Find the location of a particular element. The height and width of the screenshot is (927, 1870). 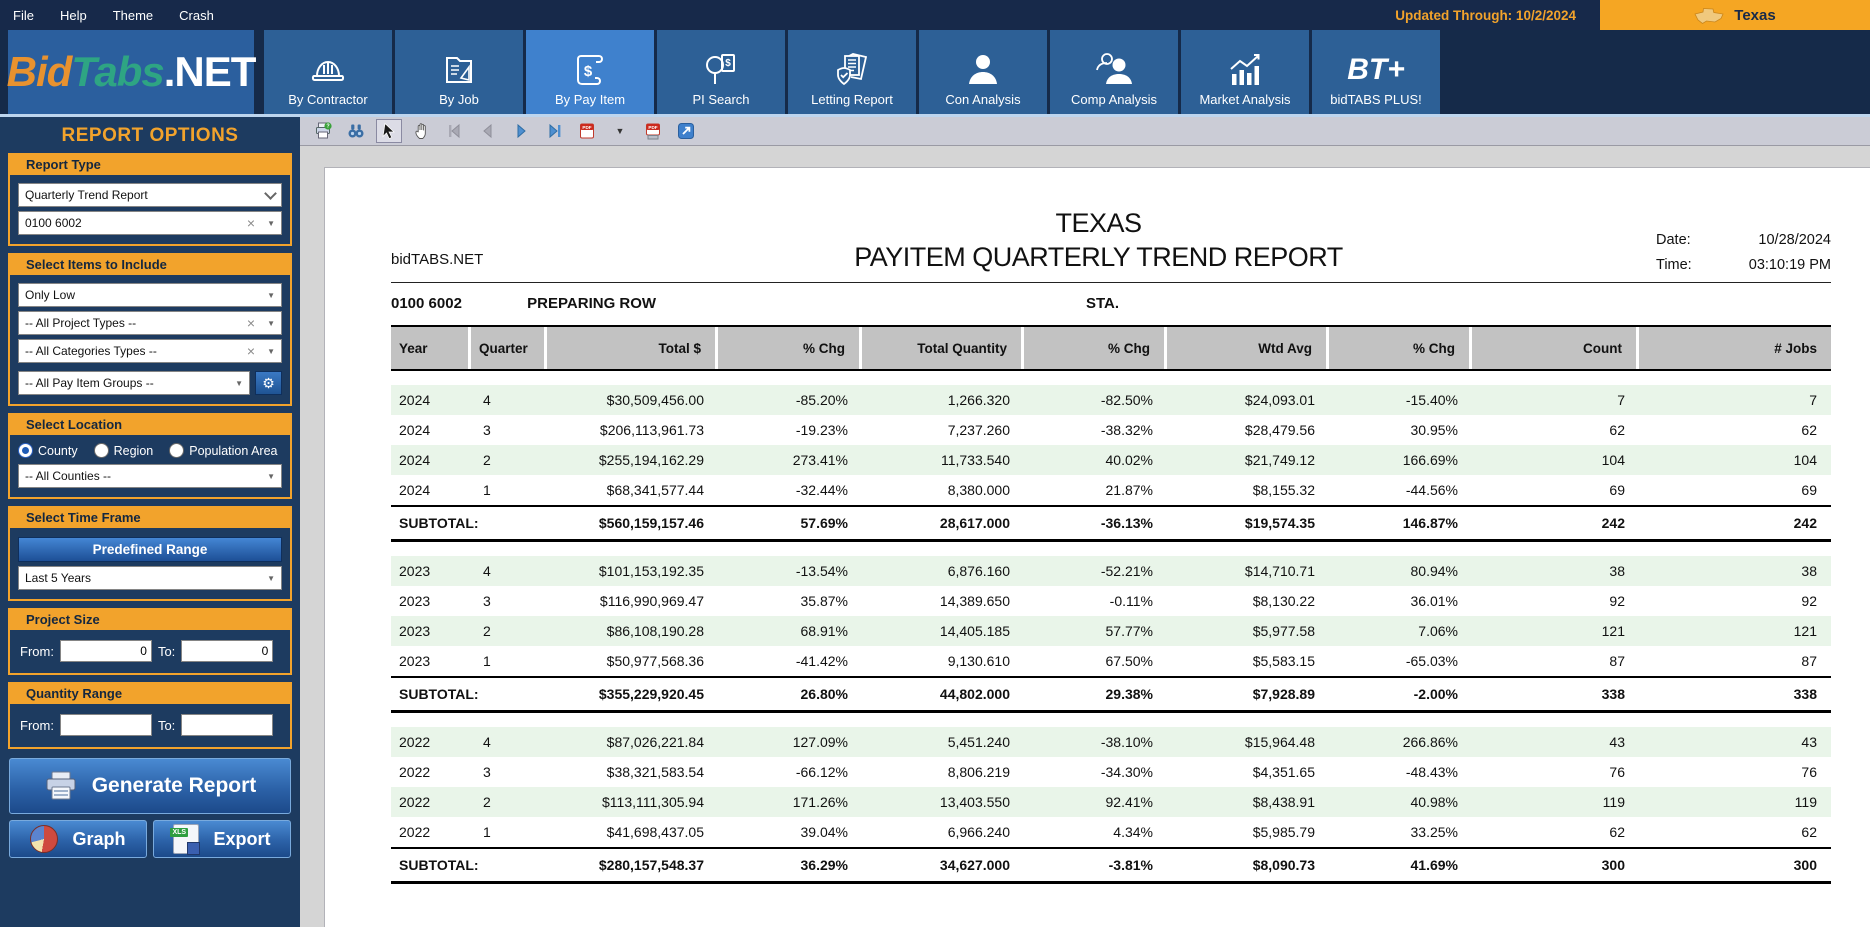

cell: -13.54% is located at coordinates (821, 571).